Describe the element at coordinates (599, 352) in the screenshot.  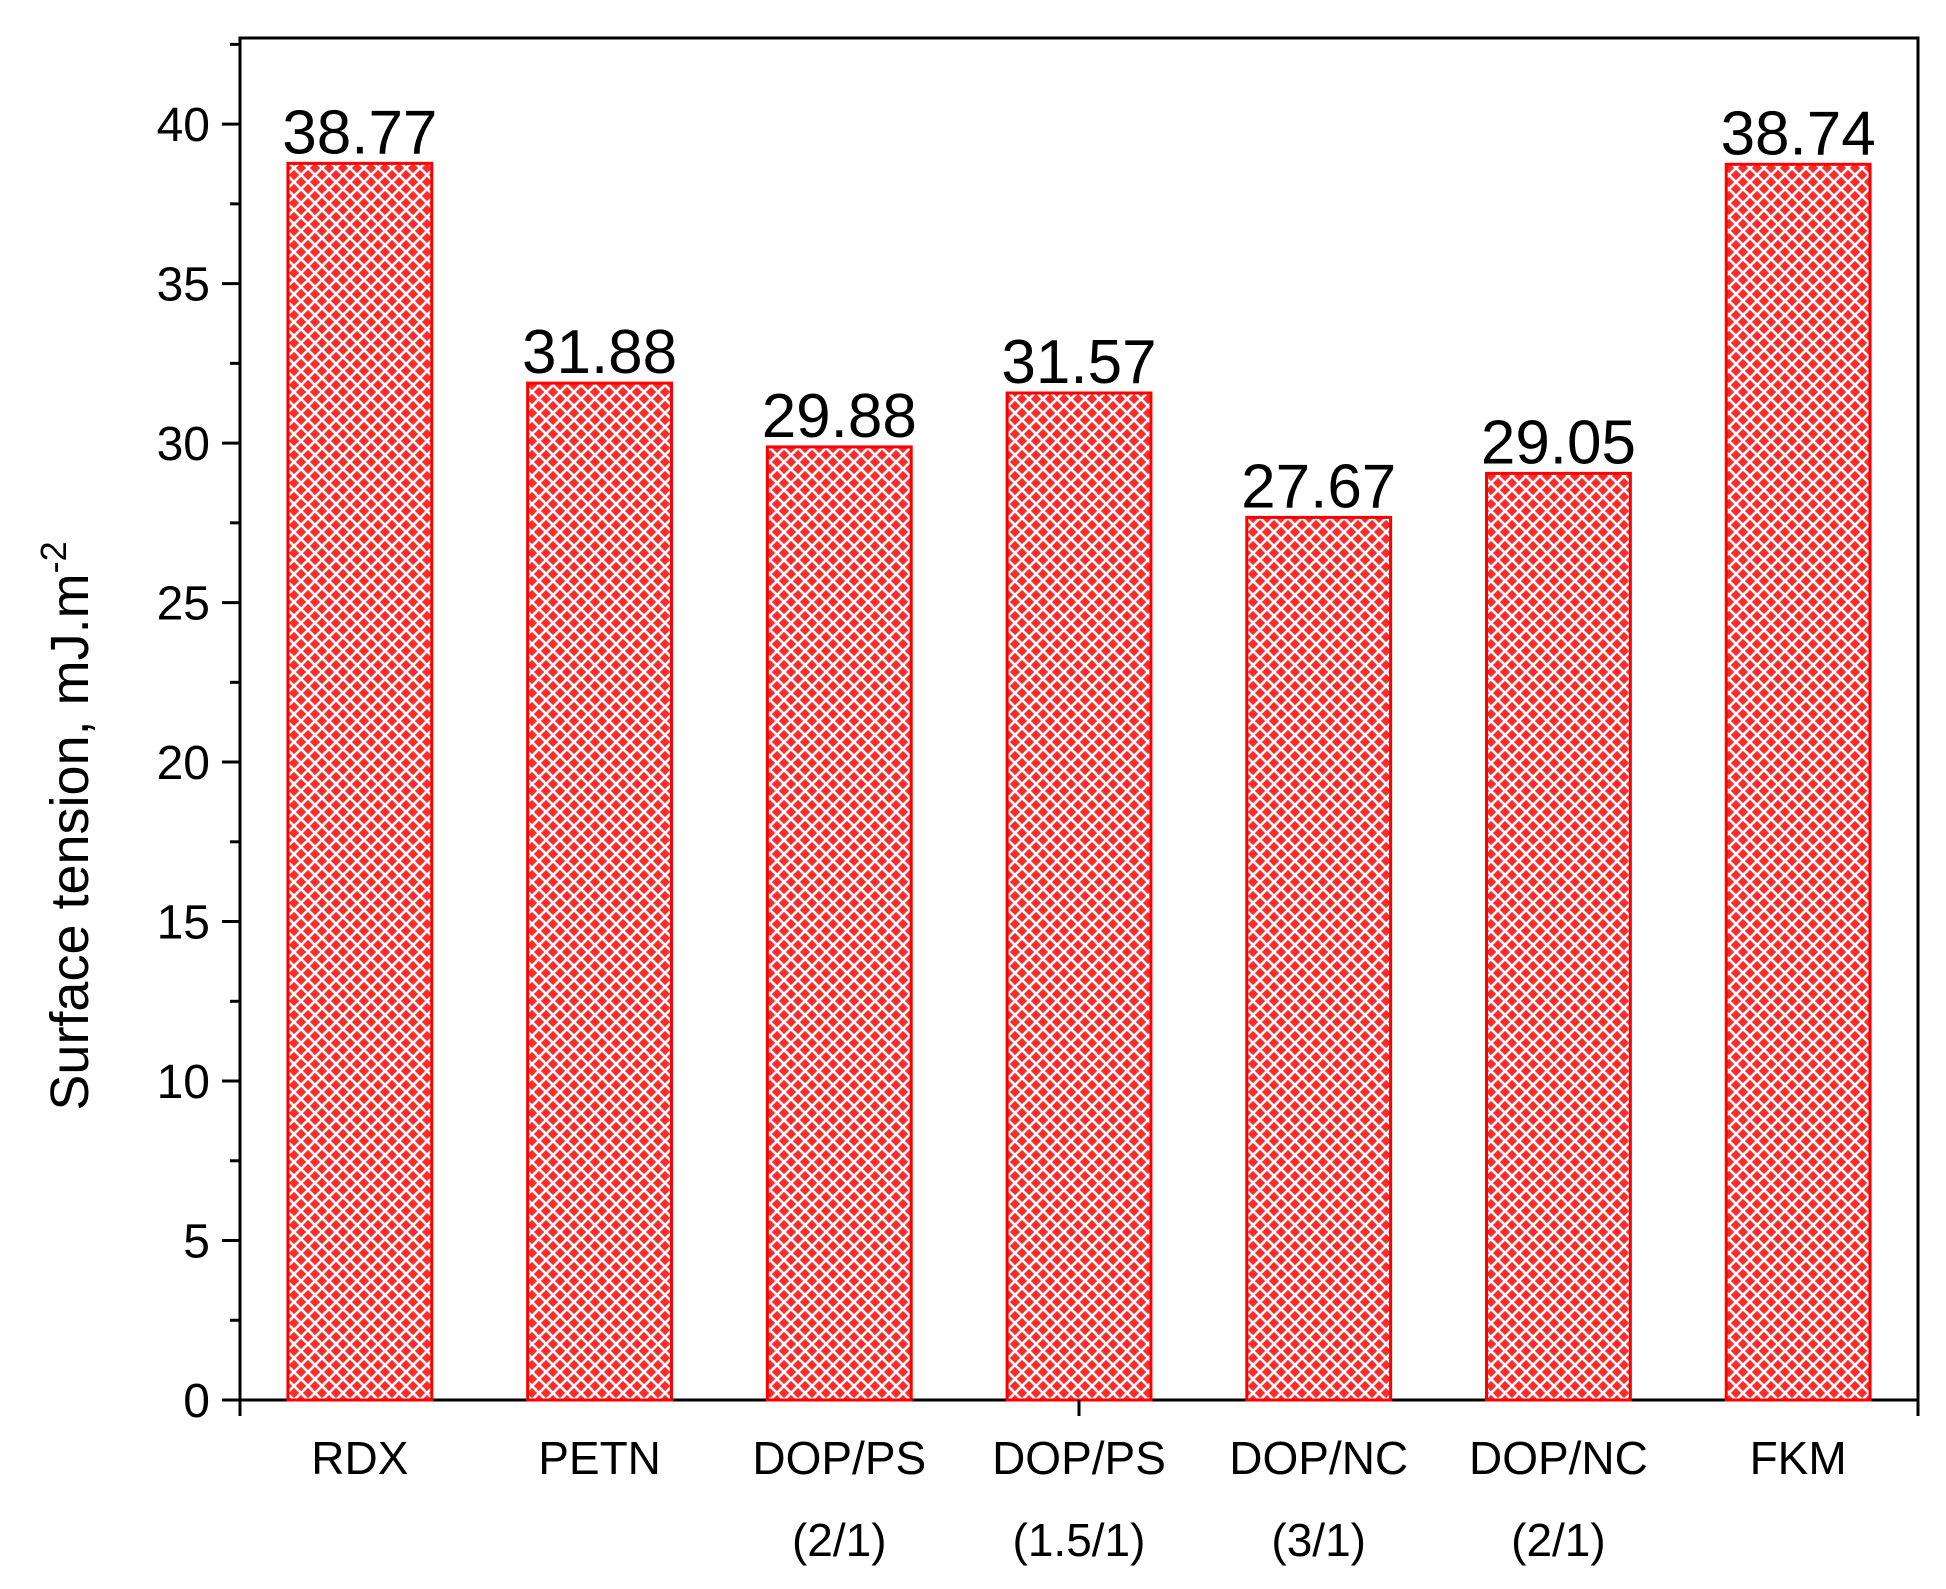
I see `data-label-1: 31.88` at that location.